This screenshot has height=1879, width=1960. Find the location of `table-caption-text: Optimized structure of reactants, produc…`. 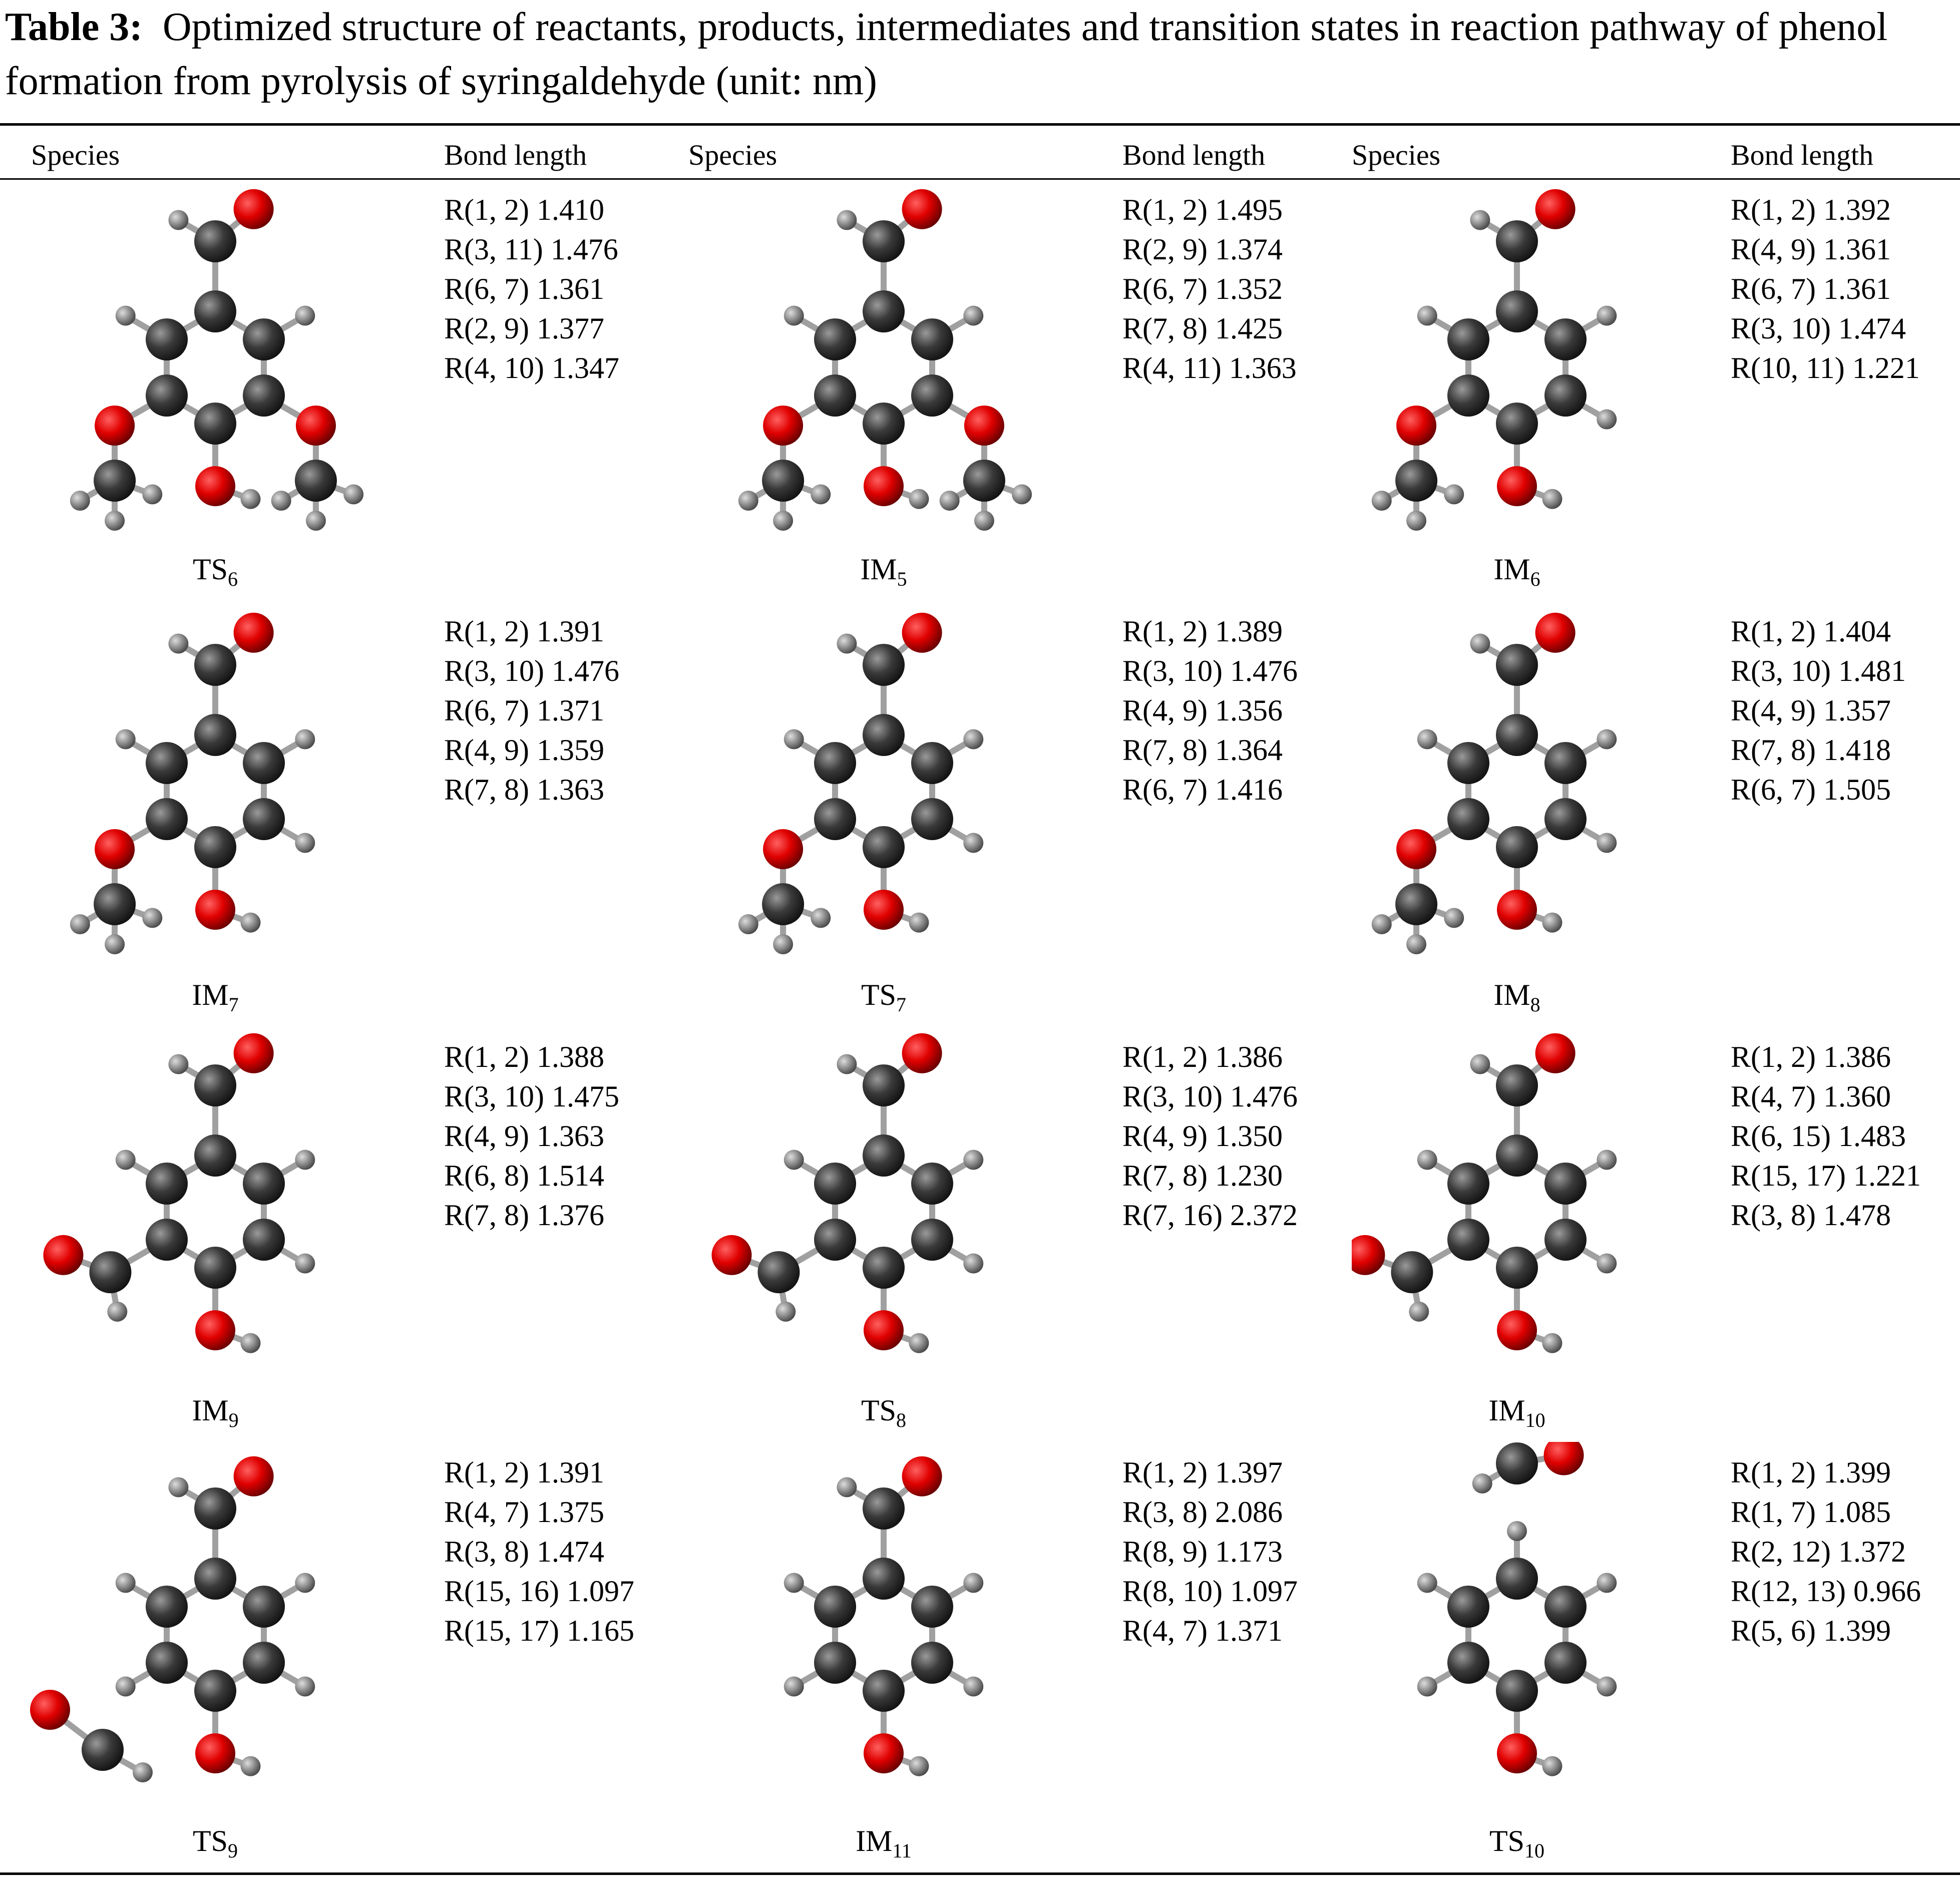

table-caption-text: Optimized structure of reactants, produc… is located at coordinates (946, 54).